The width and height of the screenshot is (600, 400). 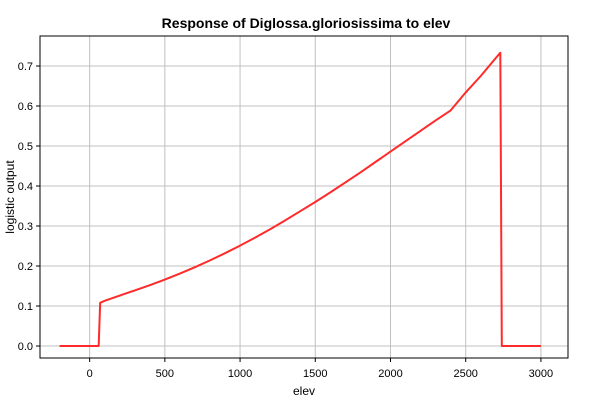 What do you see at coordinates (390, 374) in the screenshot?
I see `x-tick-label: 2000` at bounding box center [390, 374].